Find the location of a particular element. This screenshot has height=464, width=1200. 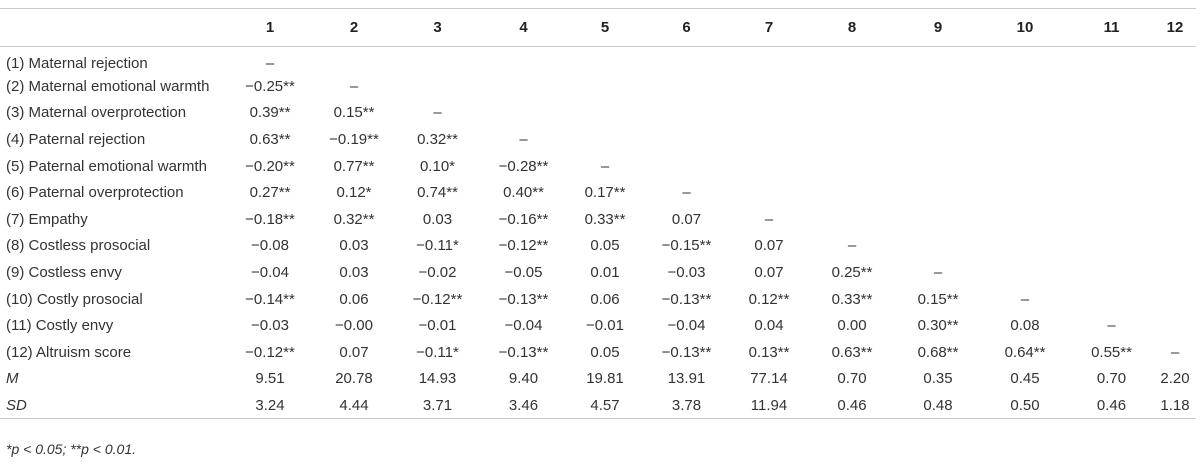

row-label: (4) Paternal rejection is located at coordinates (76, 140).